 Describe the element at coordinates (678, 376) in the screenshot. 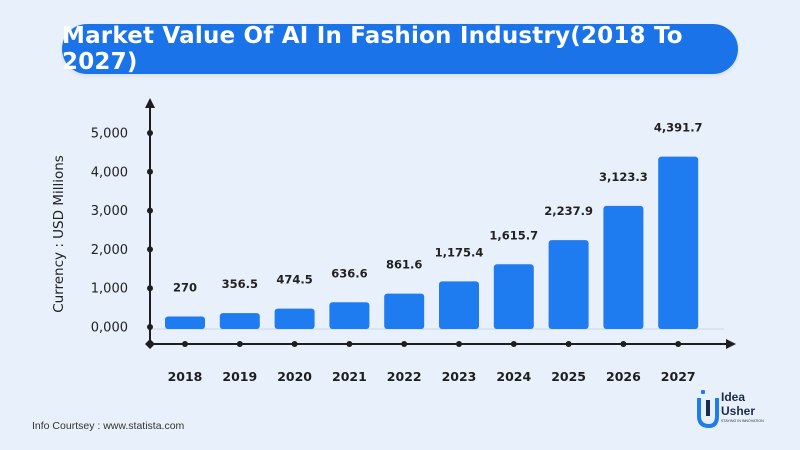

I see `x-tick-label: 2027` at that location.